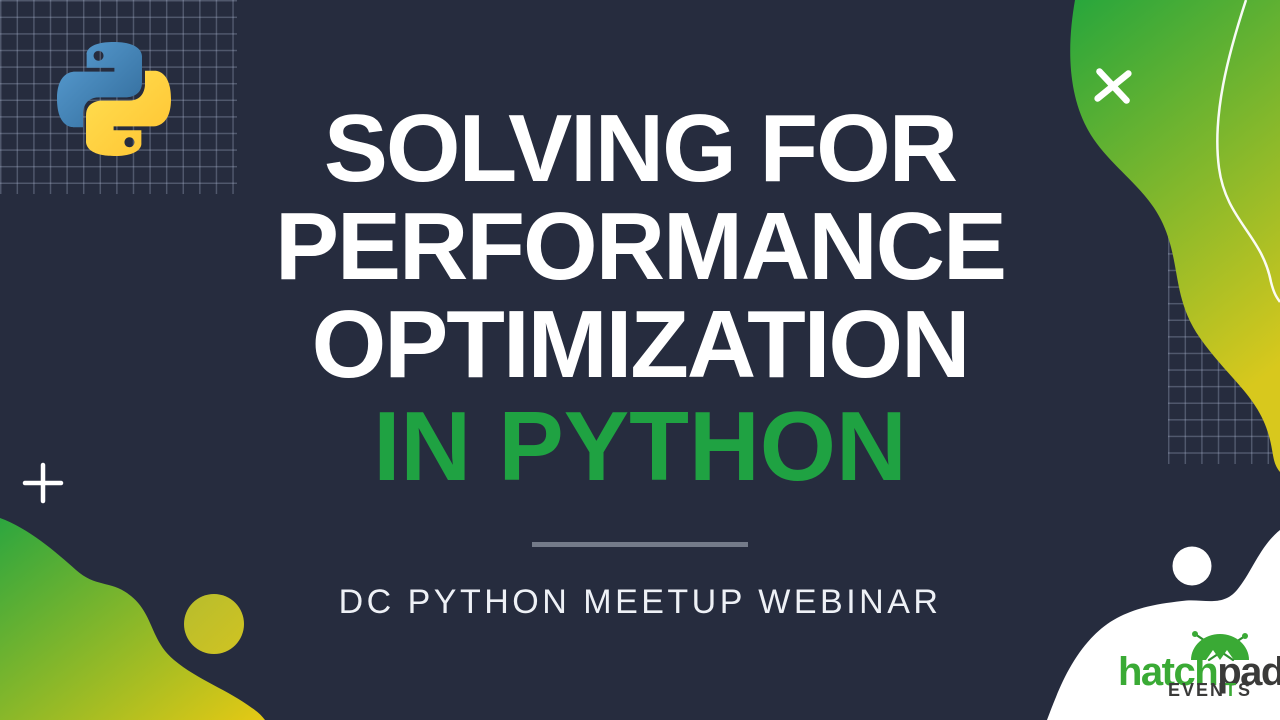 This screenshot has width=1280, height=720. I want to click on brand-tagline: EVENTS, so click(1185, 690).